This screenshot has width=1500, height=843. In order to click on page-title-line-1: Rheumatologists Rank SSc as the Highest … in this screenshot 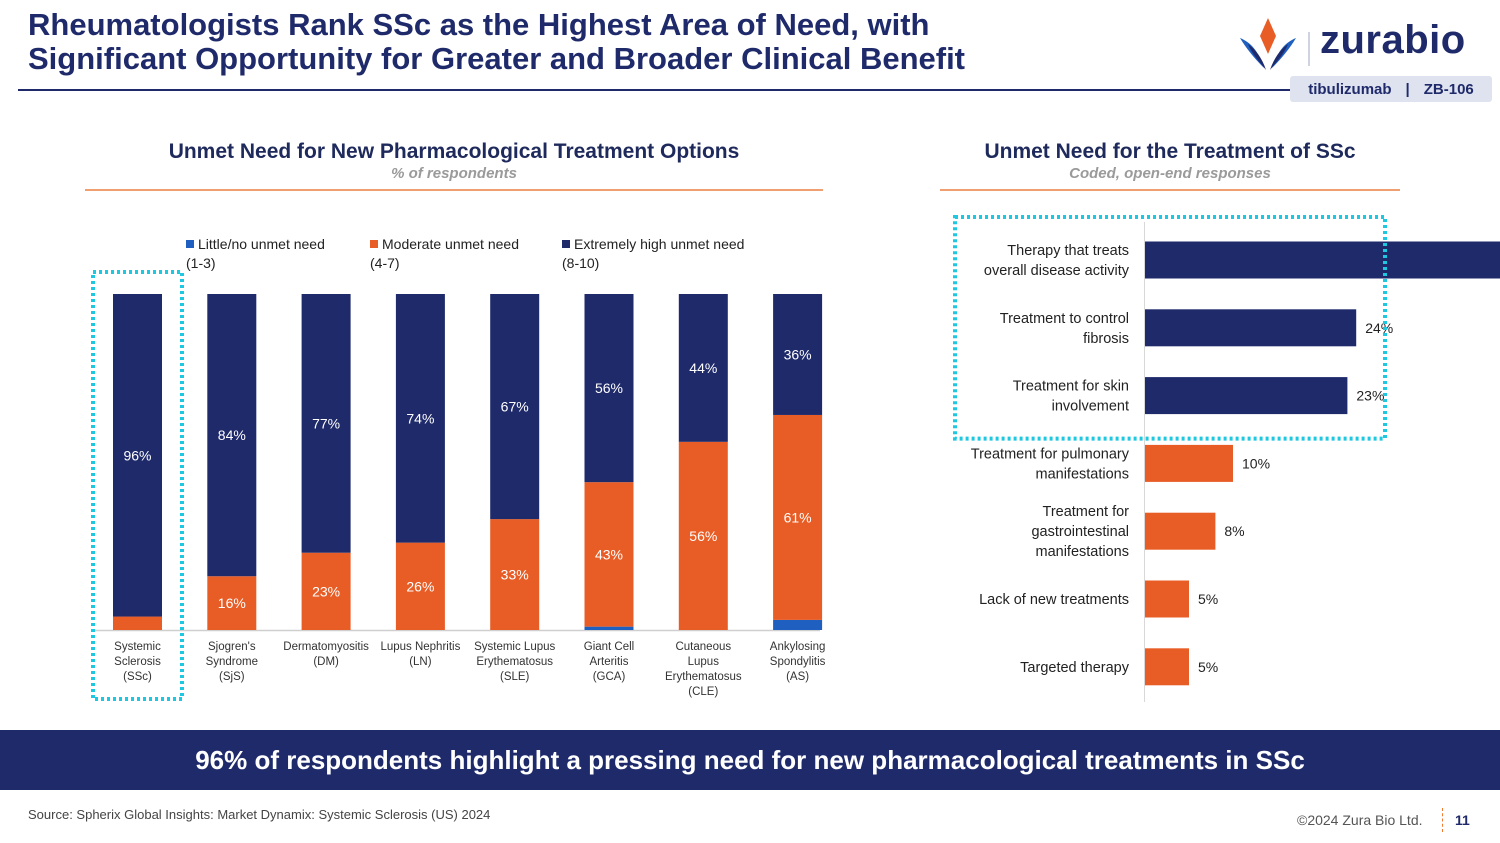, I will do `click(479, 24)`.